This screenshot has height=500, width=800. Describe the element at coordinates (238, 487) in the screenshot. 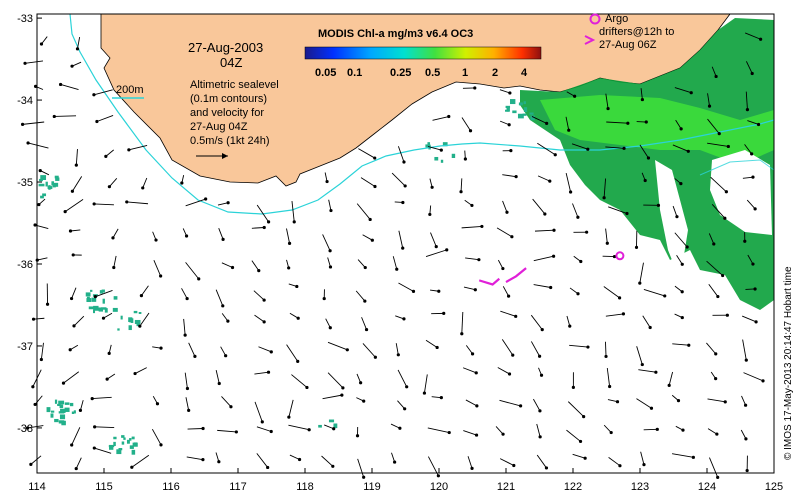

I see `lon-tick-label: 117` at that location.